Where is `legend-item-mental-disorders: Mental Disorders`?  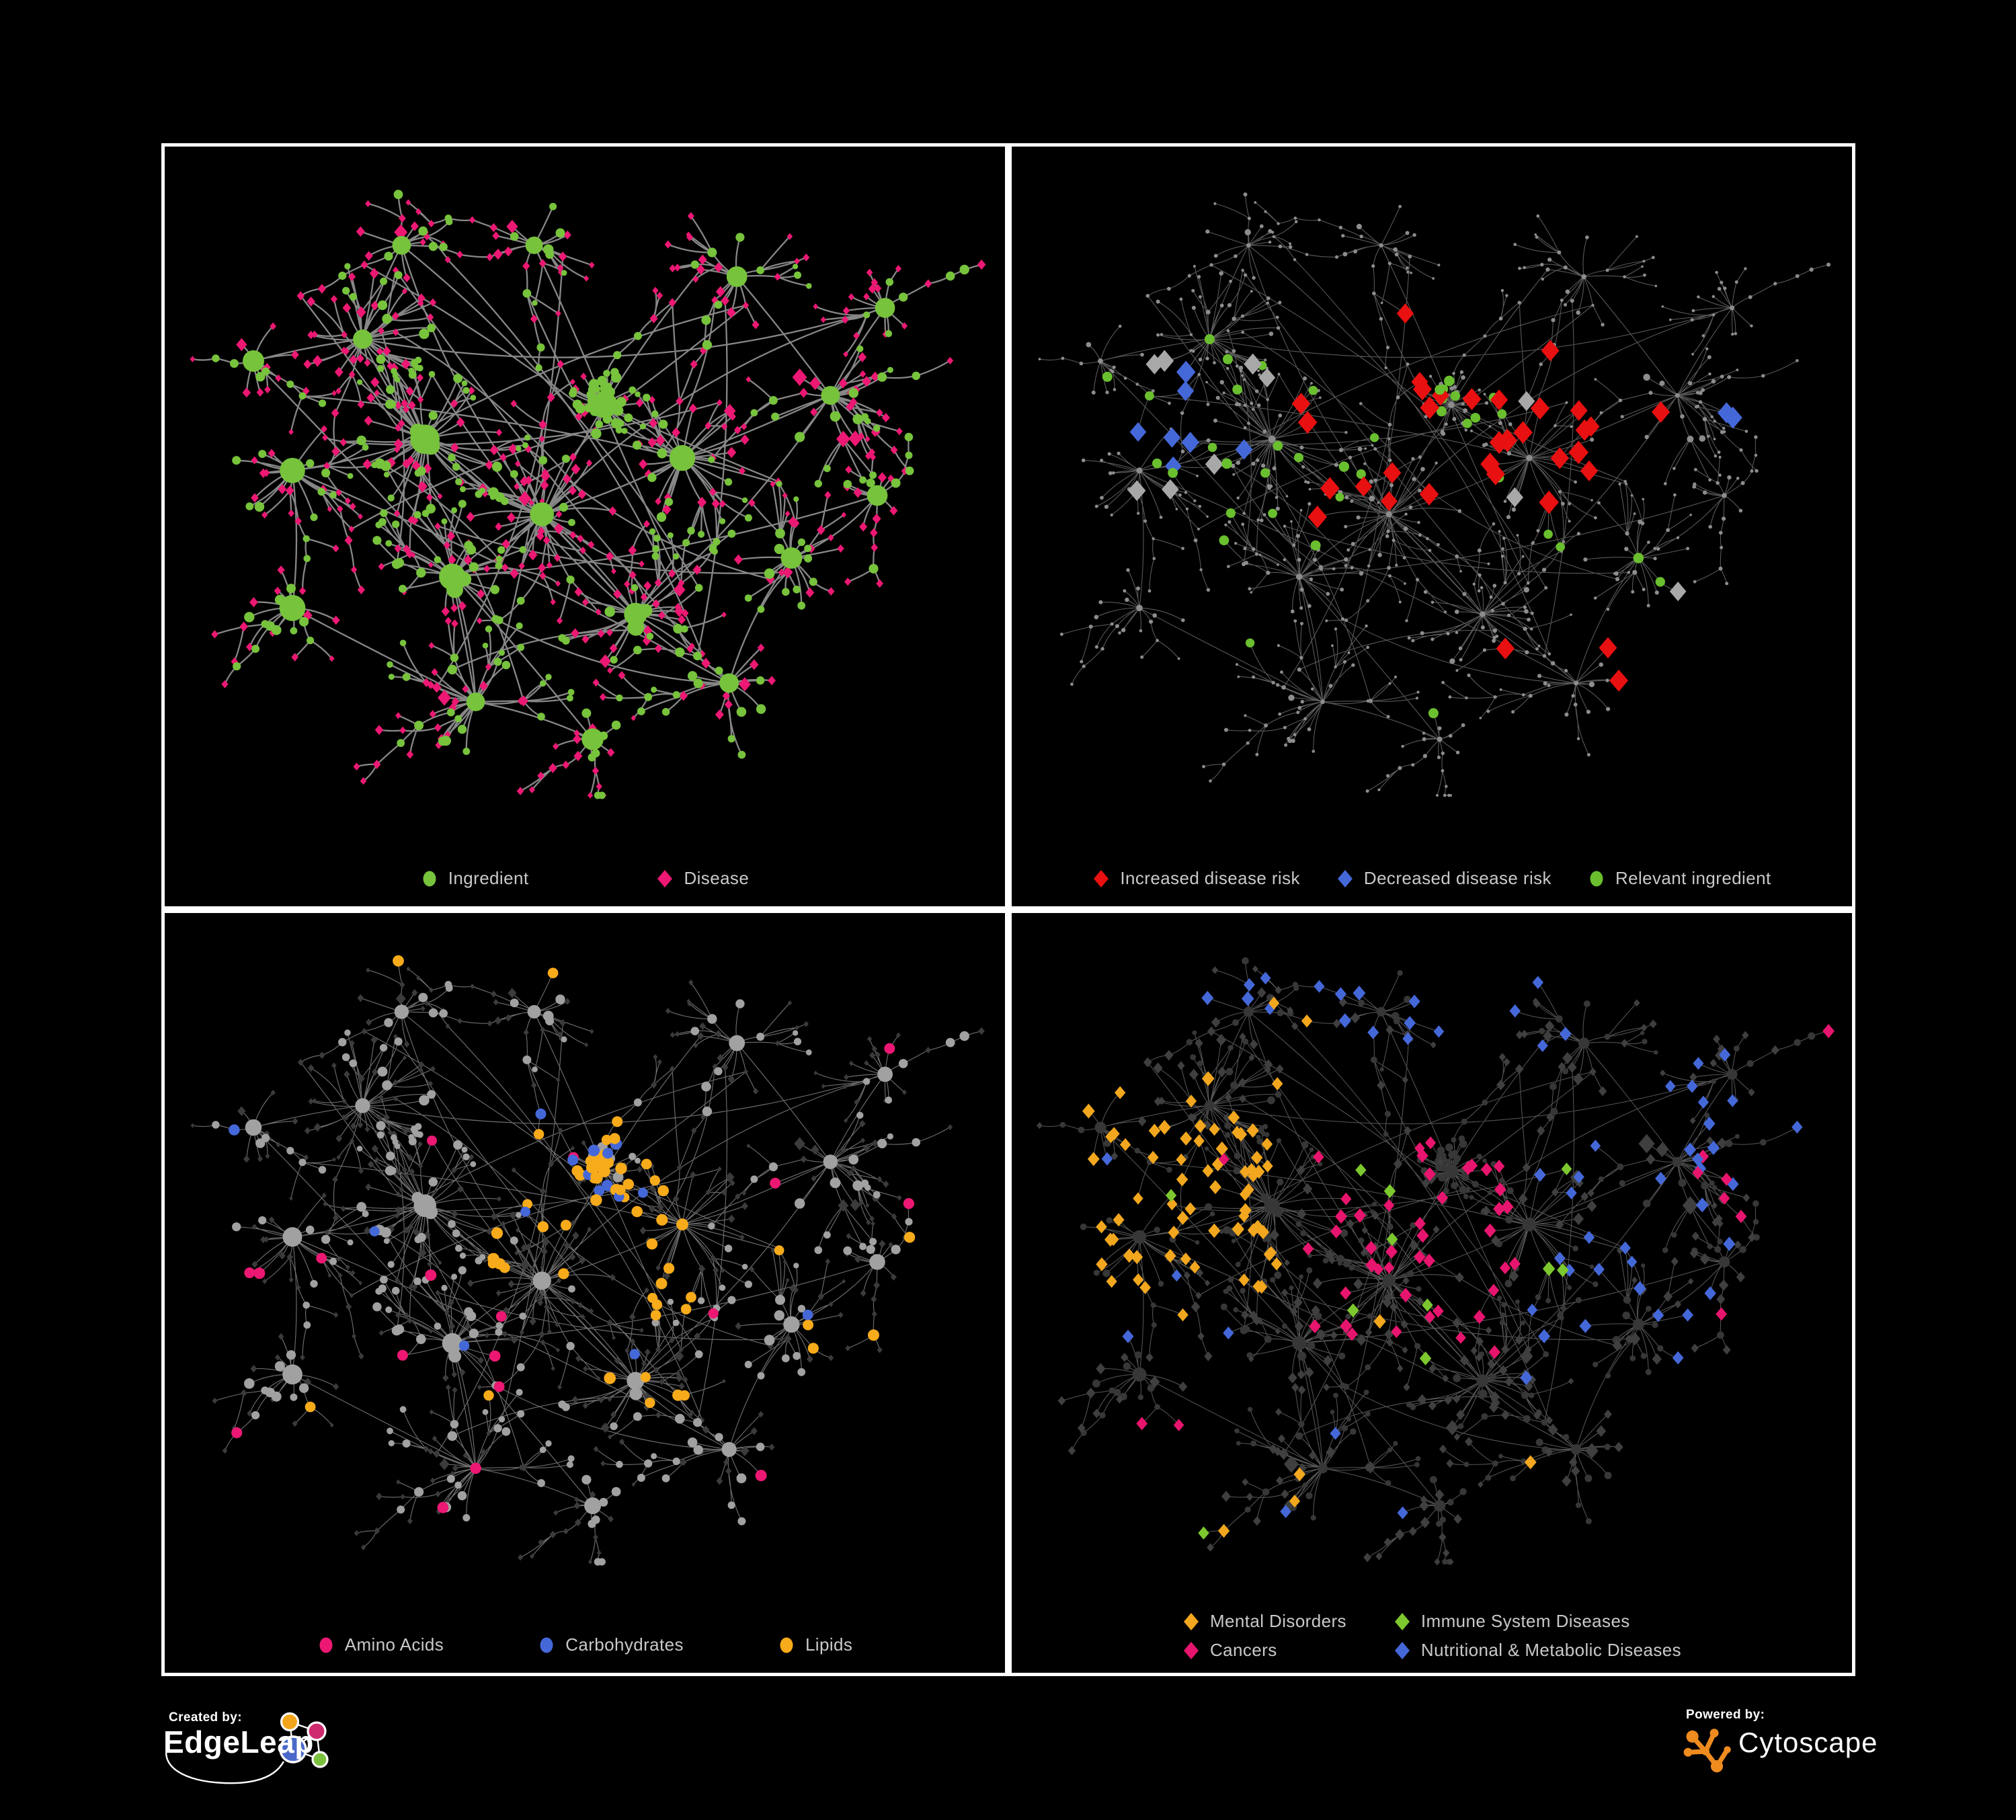 legend-item-mental-disorders: Mental Disorders is located at coordinates (1264, 1621).